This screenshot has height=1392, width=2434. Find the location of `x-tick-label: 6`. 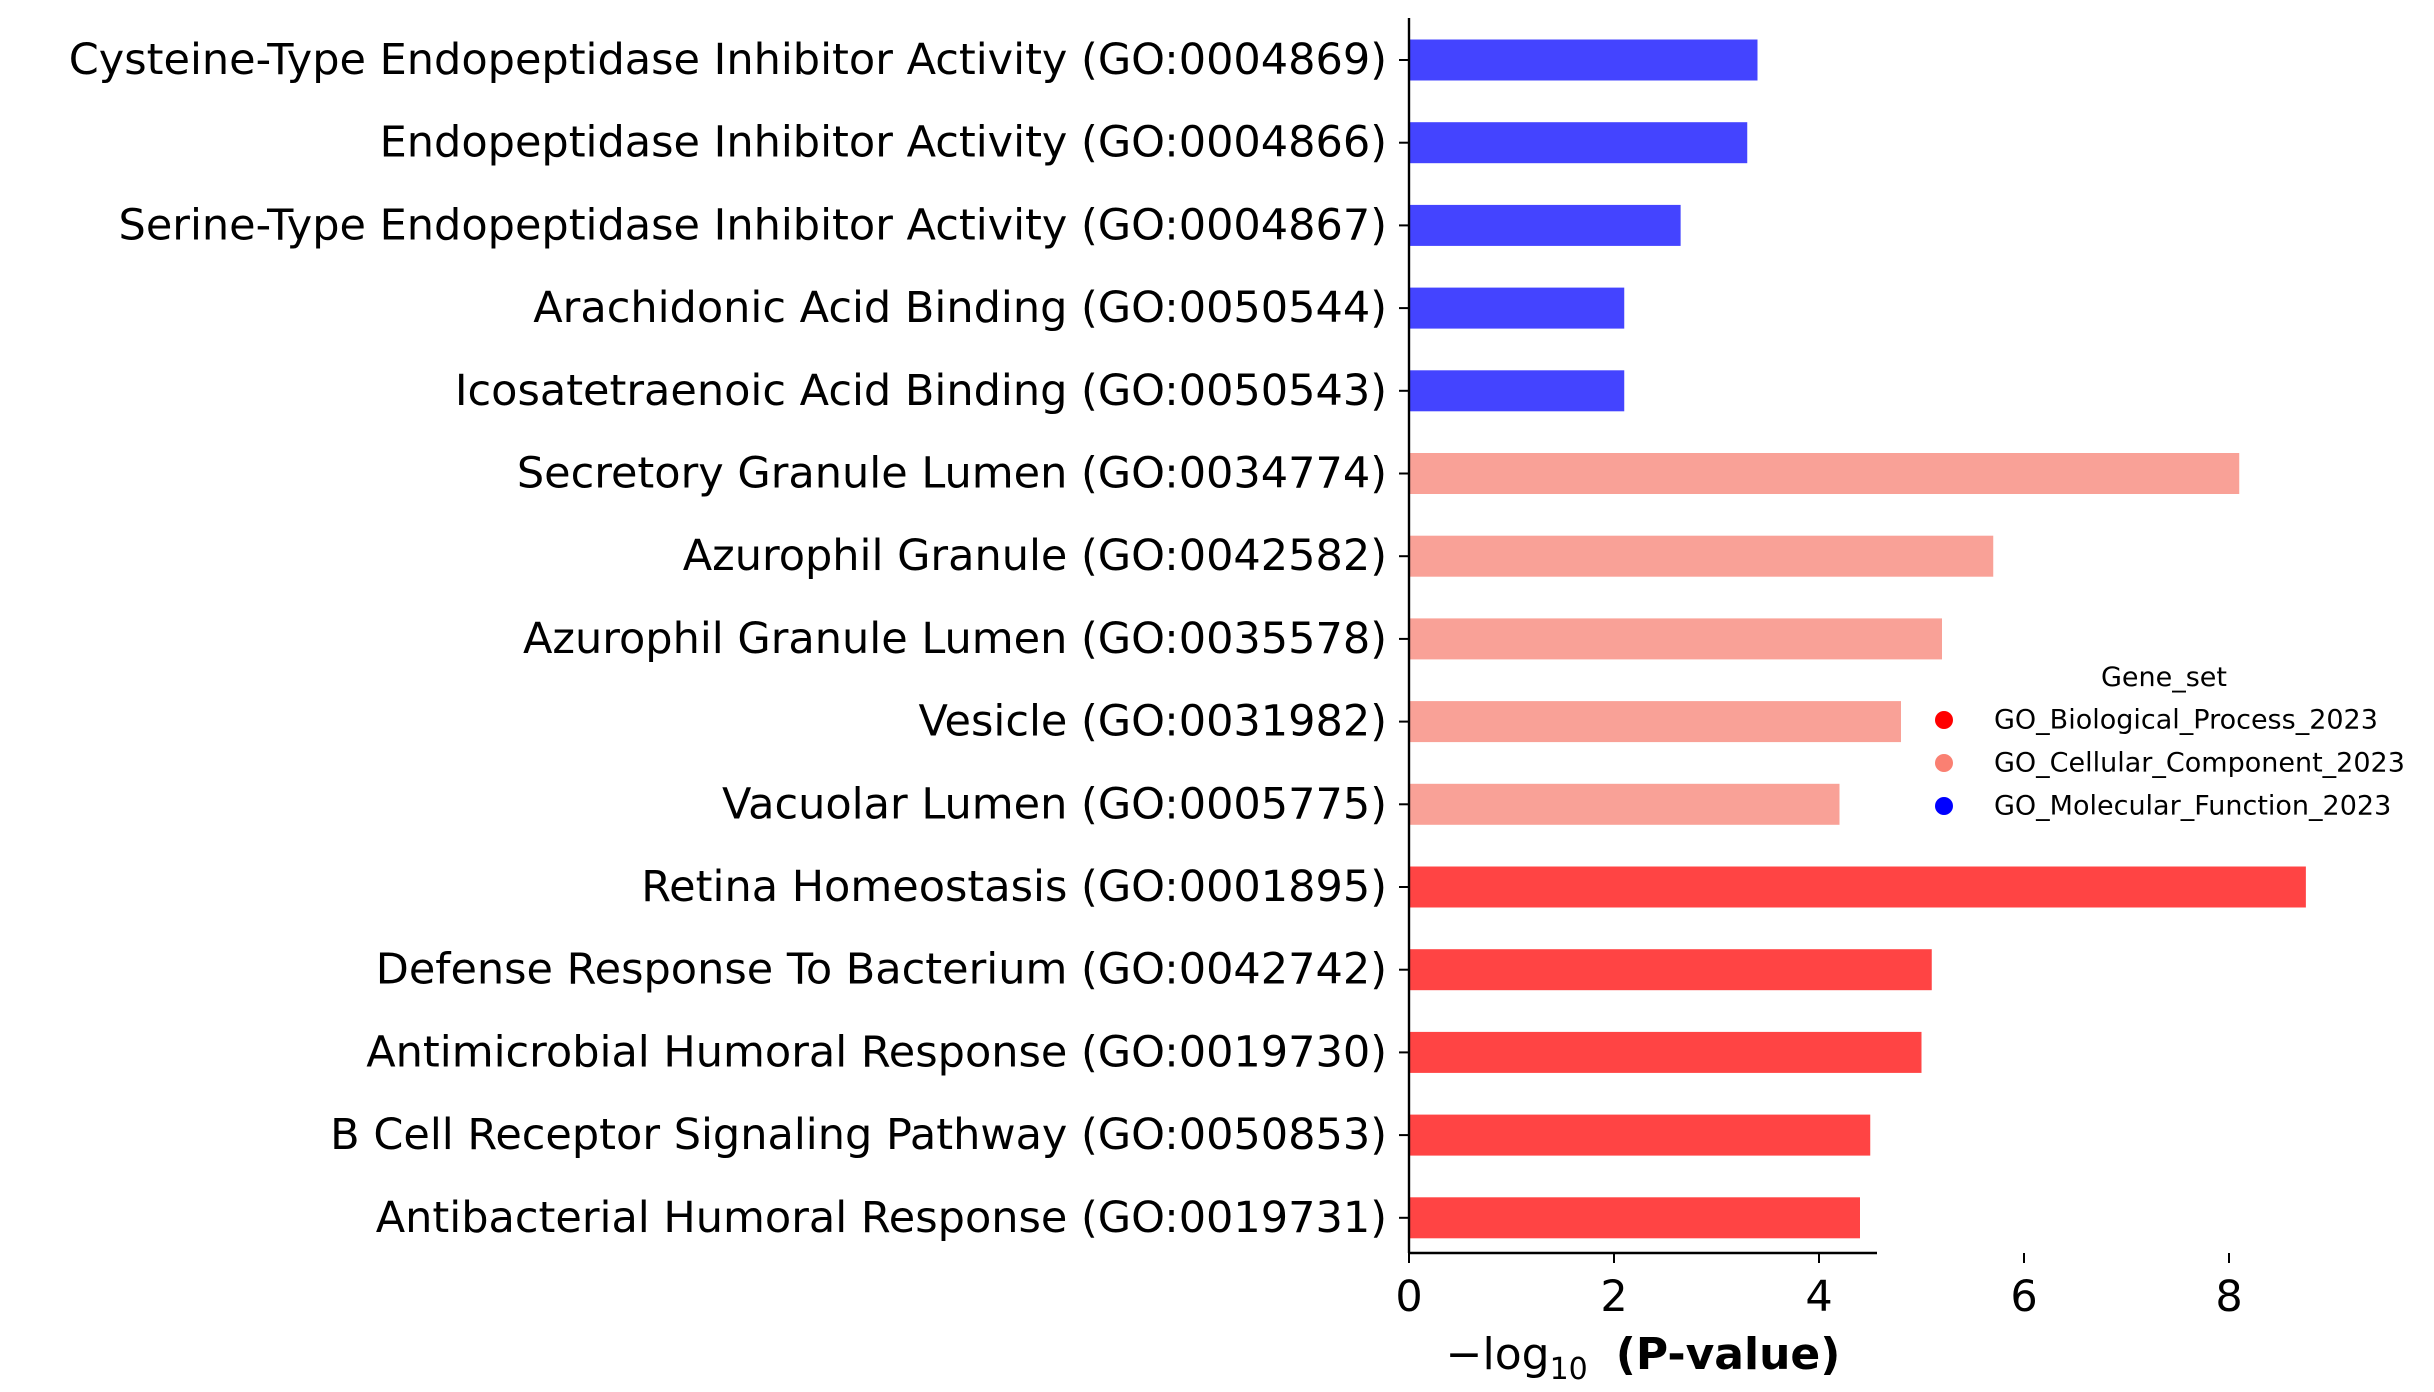

x-tick-label: 6 is located at coordinates (2023, 1297).